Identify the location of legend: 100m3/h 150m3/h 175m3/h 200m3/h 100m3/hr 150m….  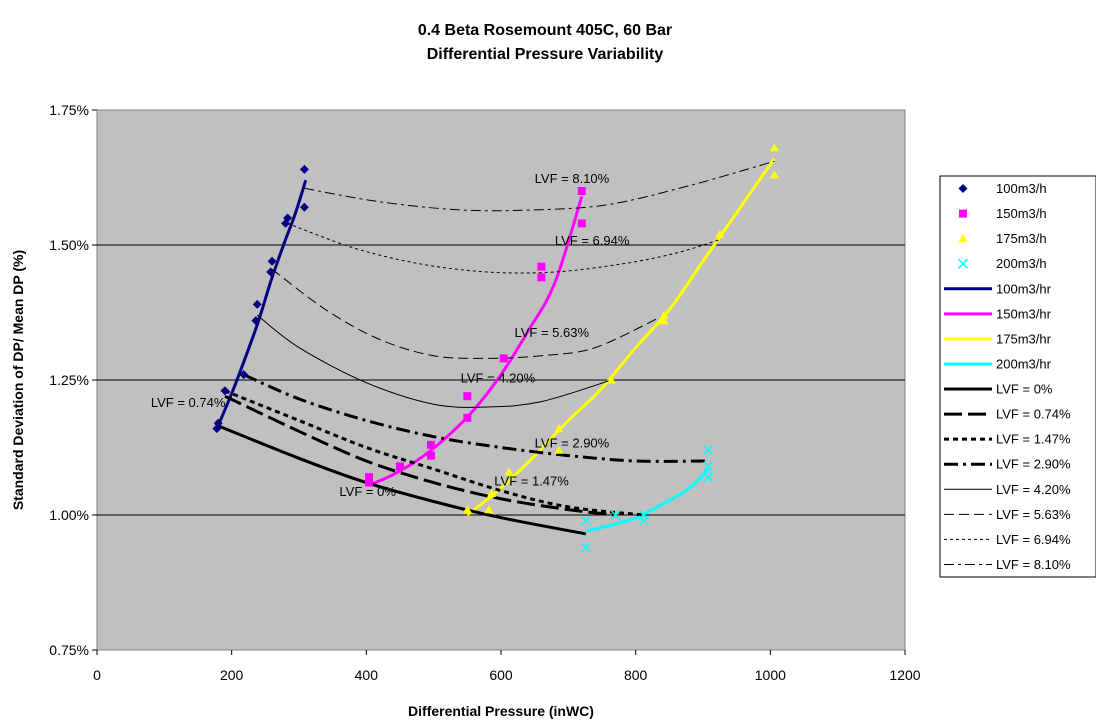
(1017, 376).